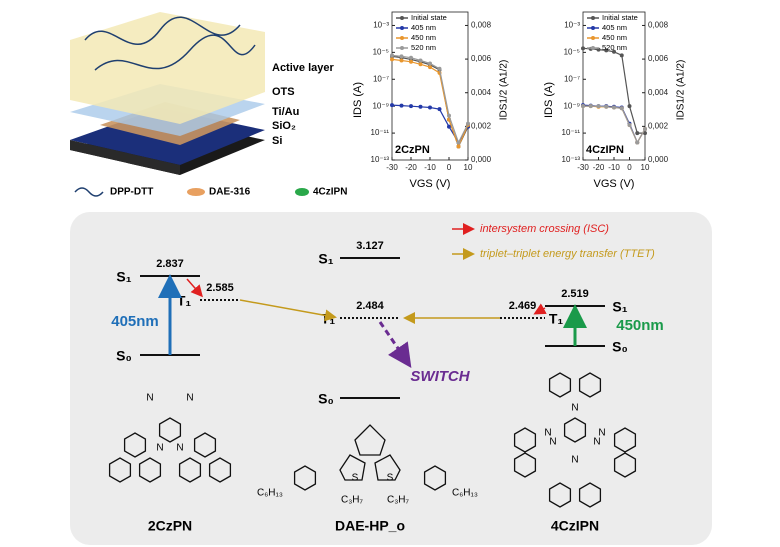 The width and height of the screenshot is (780, 547). I want to click on energy-value: 2.519, so click(575, 294).